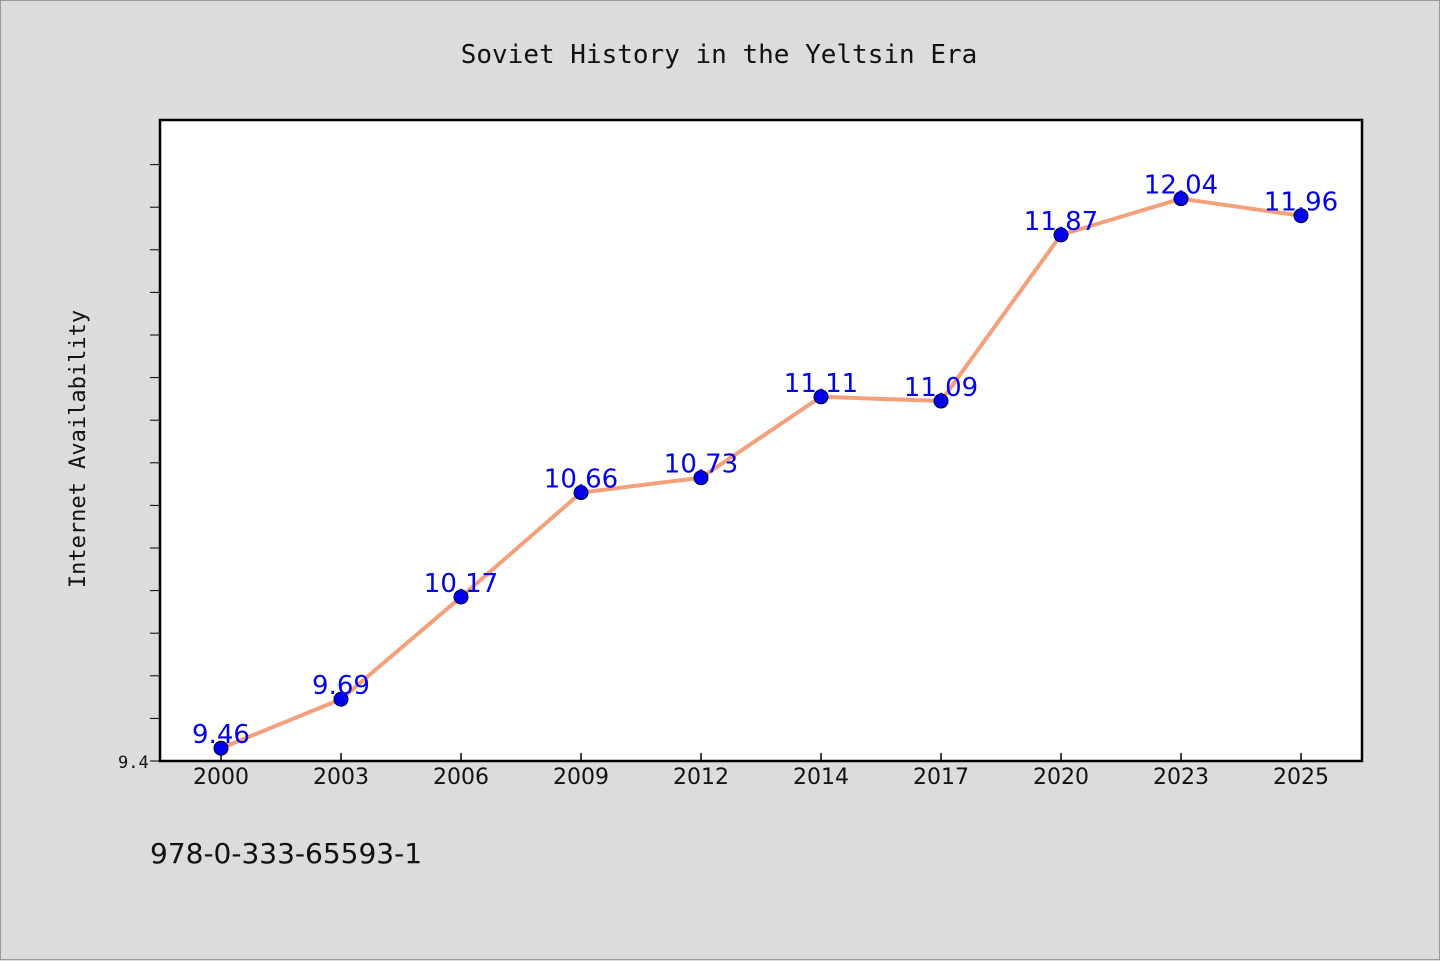  Describe the element at coordinates (461, 777) in the screenshot. I see `x-tick-label: 2006` at that location.